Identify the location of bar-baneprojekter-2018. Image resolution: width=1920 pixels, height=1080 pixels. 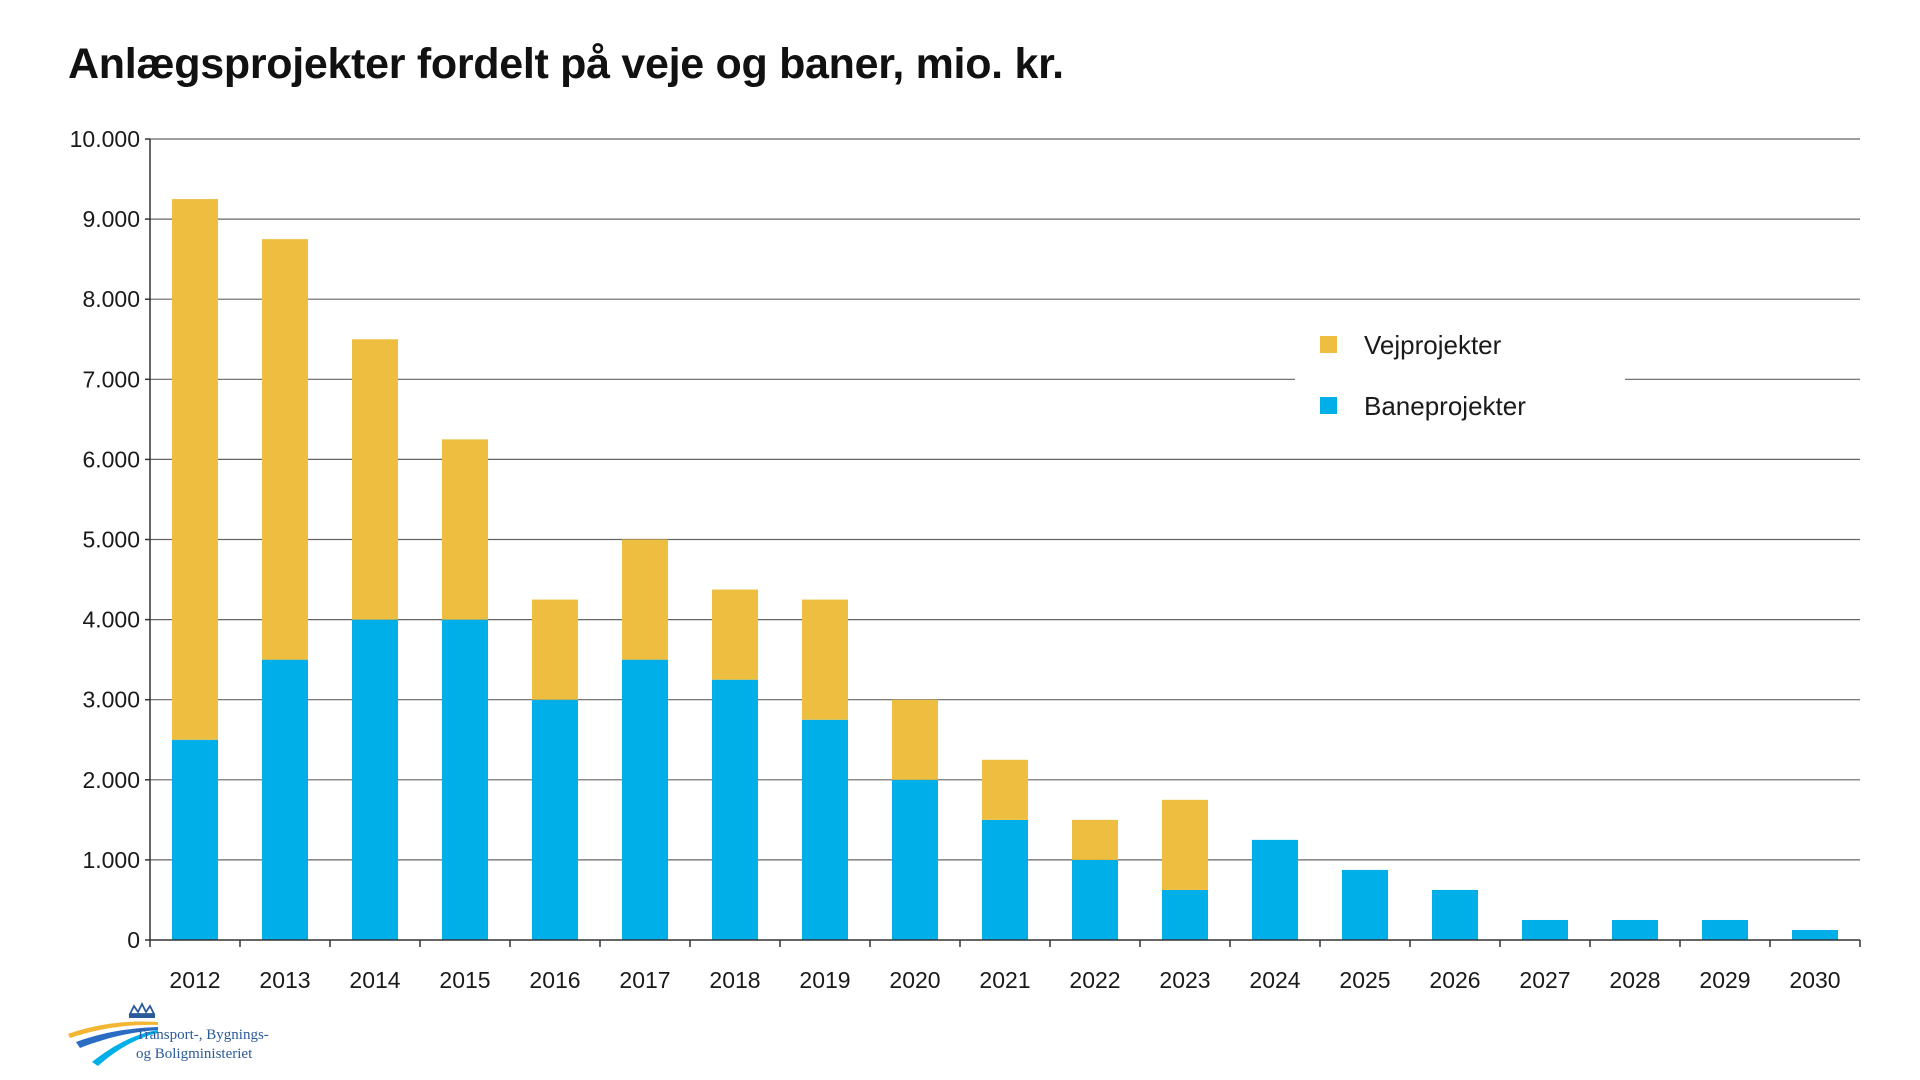
(735, 809).